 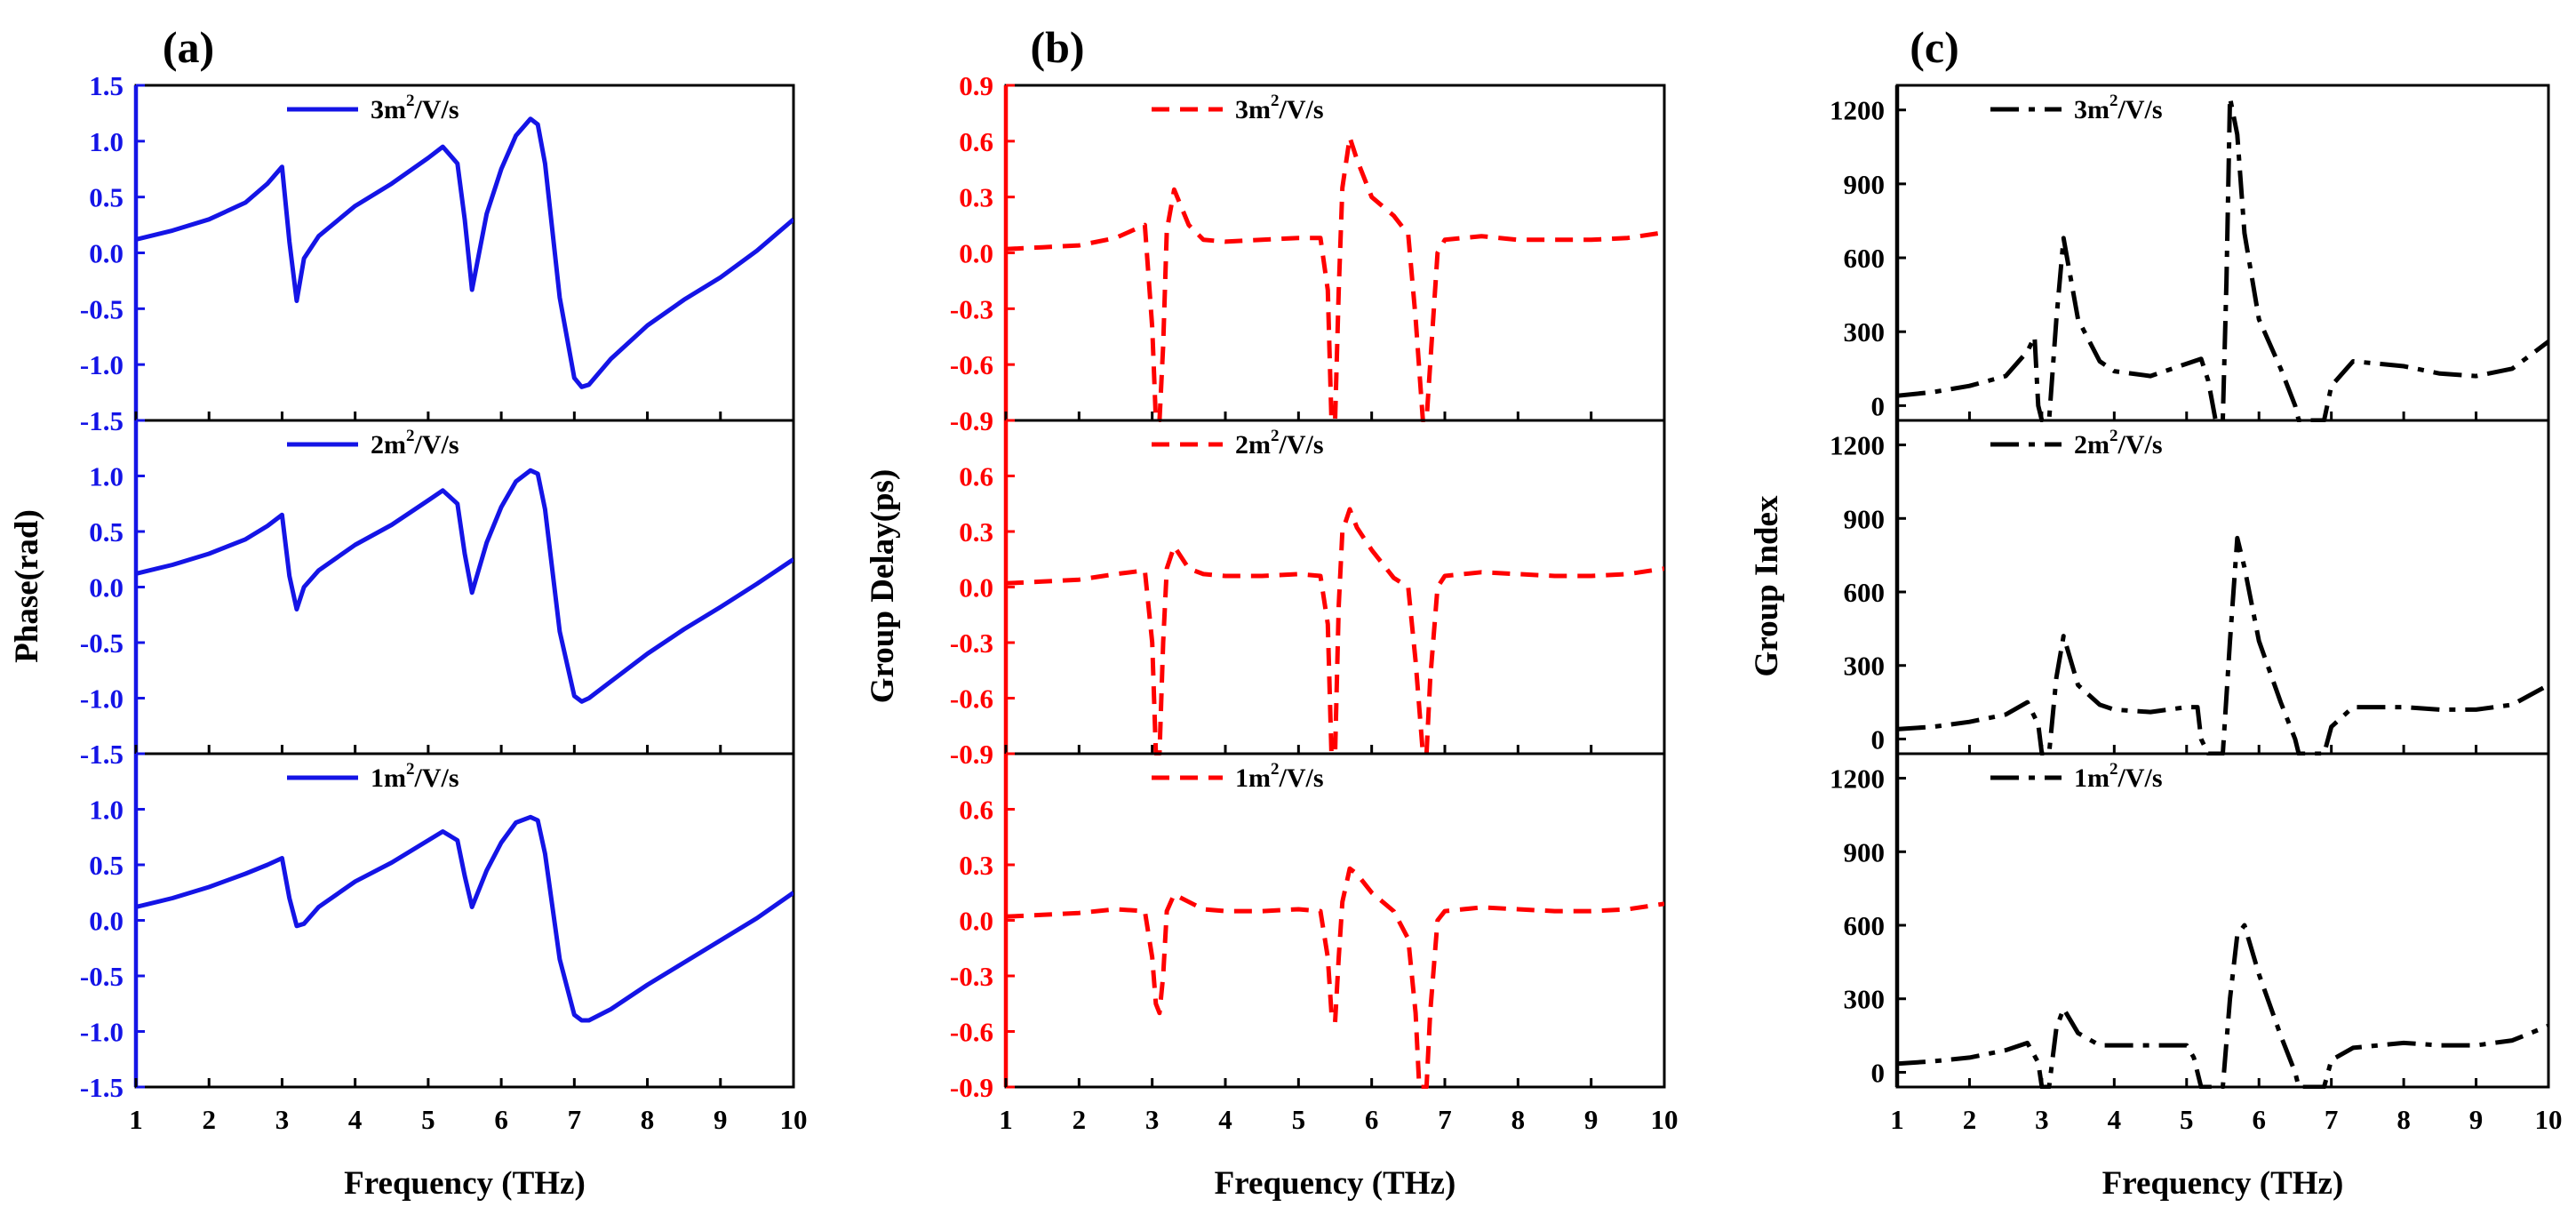 I want to click on subplot-3: -0.9 -0.6 -0.3 0.0 0.3 0.6 1m2/V/s, so click(x=1308, y=927).